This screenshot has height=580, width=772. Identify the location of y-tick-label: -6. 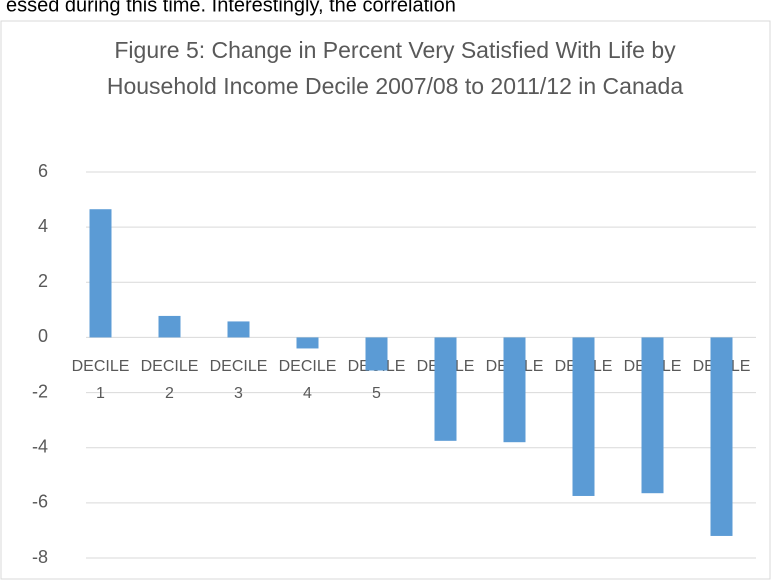
(40, 502).